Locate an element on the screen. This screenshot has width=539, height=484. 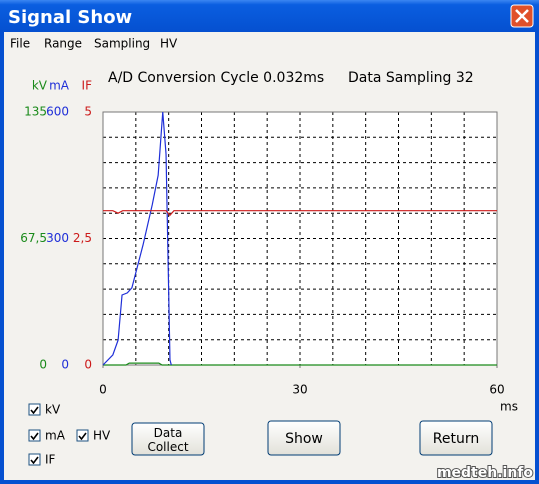
y-tick-label: 300 is located at coordinates (57, 238).